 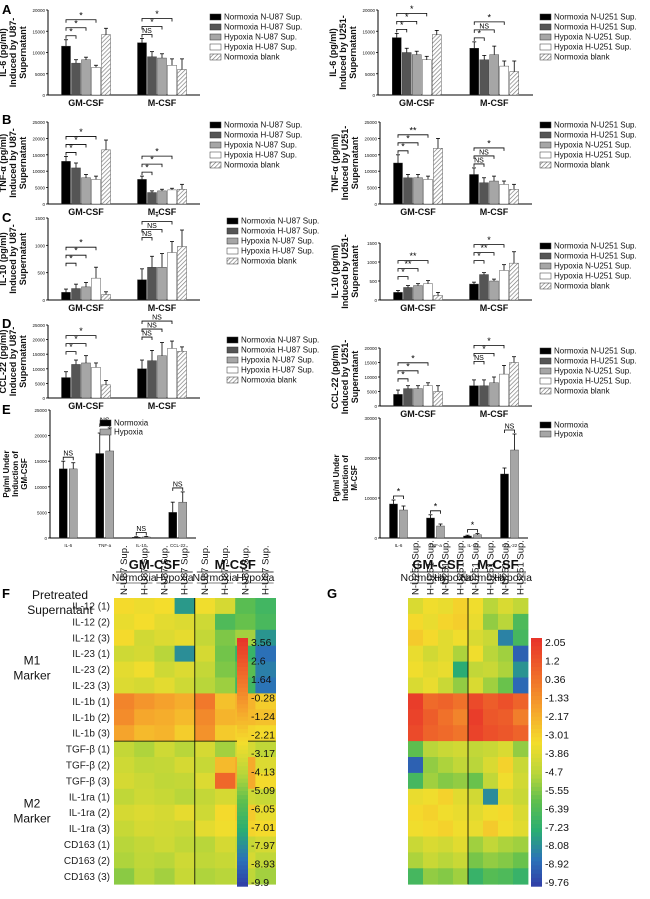 What do you see at coordinates (43, 95) in the screenshot?
I see `y-tick-label: 0` at bounding box center [43, 95].